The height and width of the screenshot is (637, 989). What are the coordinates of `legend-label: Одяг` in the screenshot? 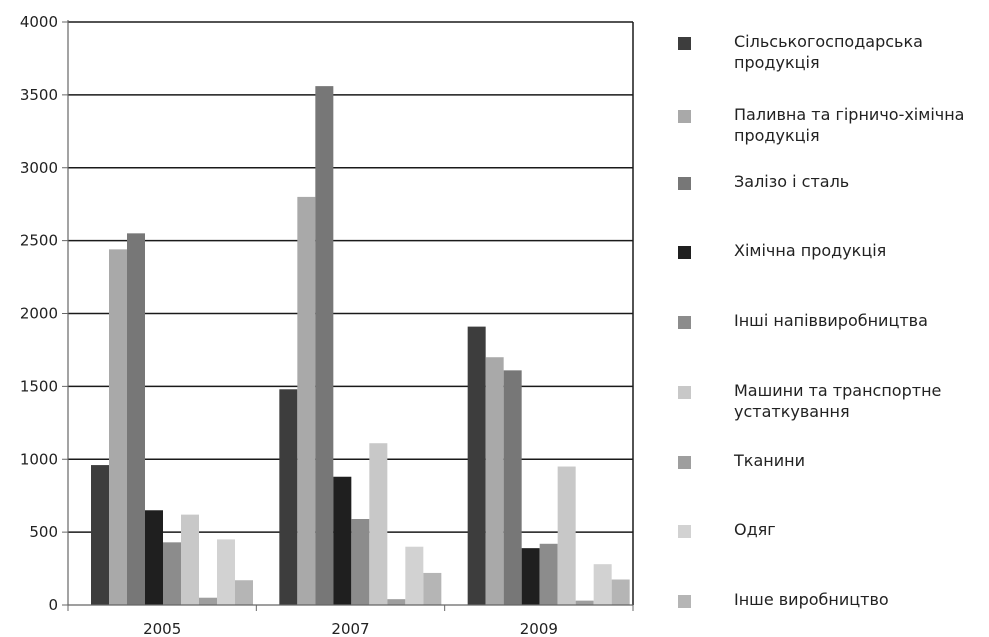 It's located at (755, 529).